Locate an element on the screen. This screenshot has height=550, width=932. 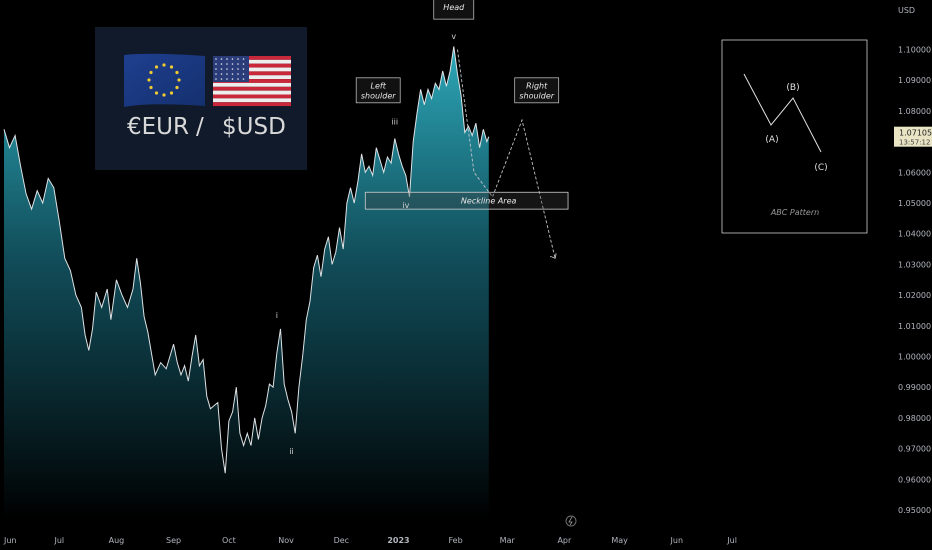
x-tick-label: Aug is located at coordinates (117, 540).